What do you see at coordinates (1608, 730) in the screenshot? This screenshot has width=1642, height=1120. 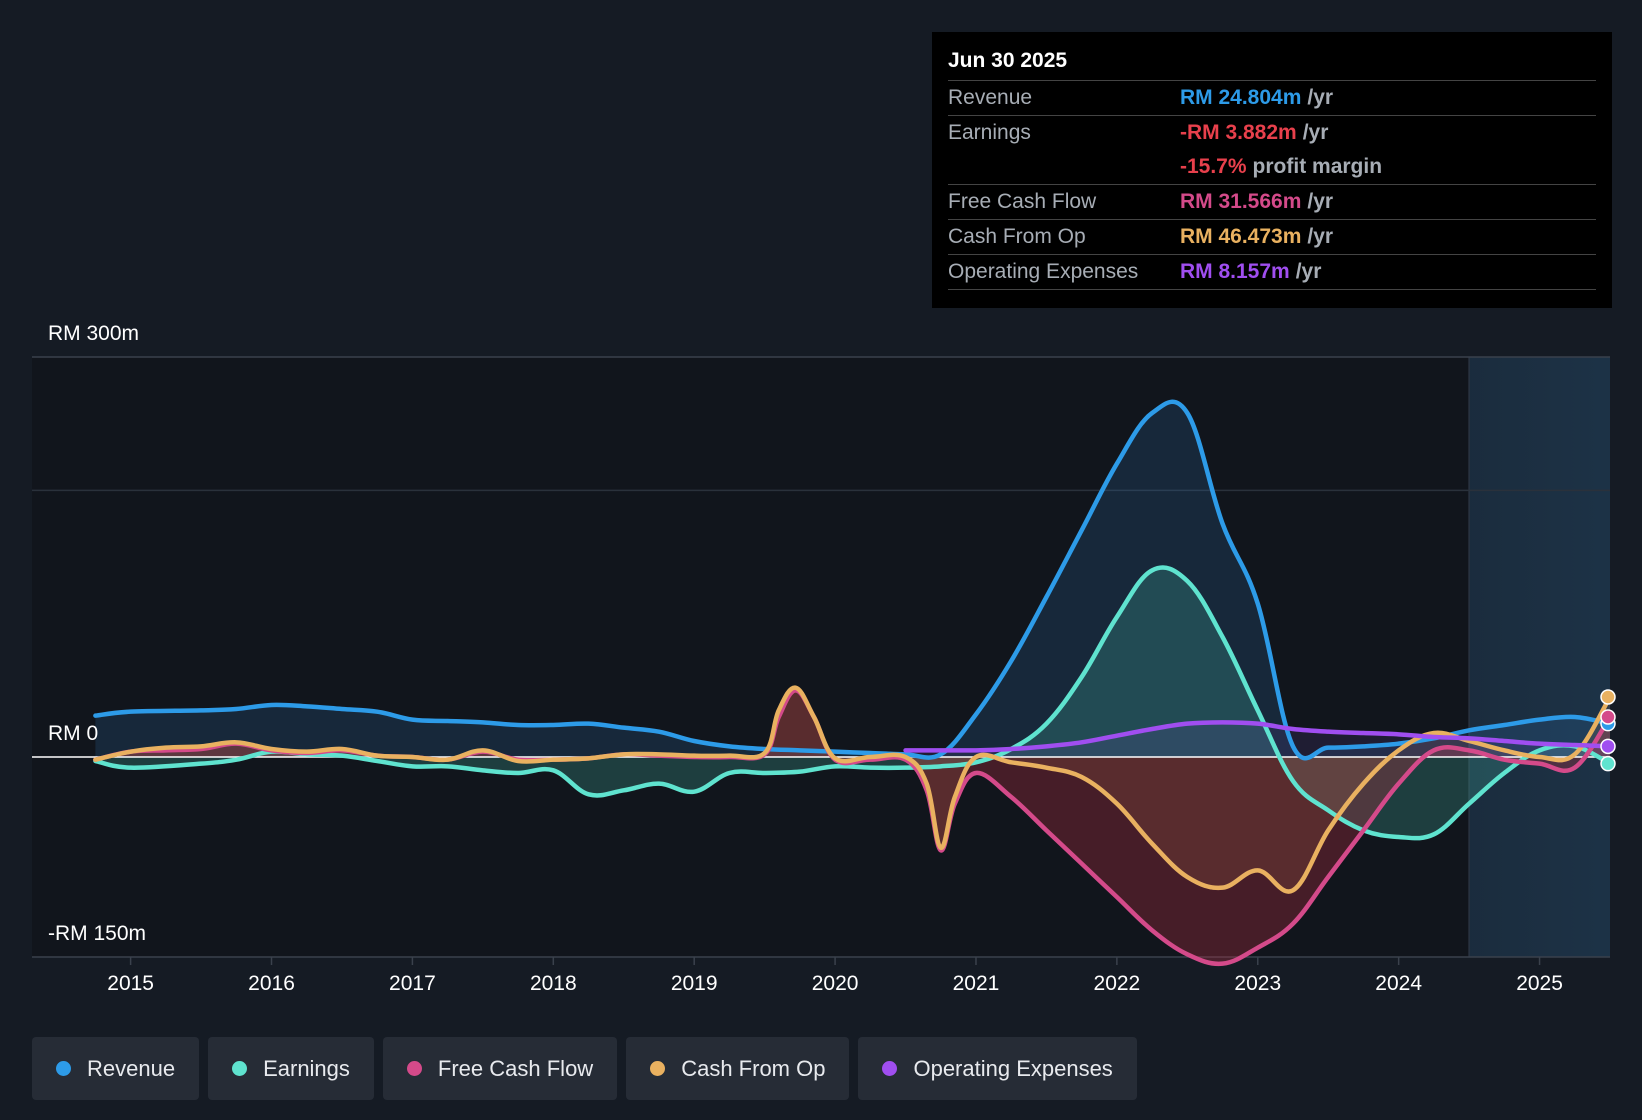 I see `series-endpoints` at bounding box center [1608, 730].